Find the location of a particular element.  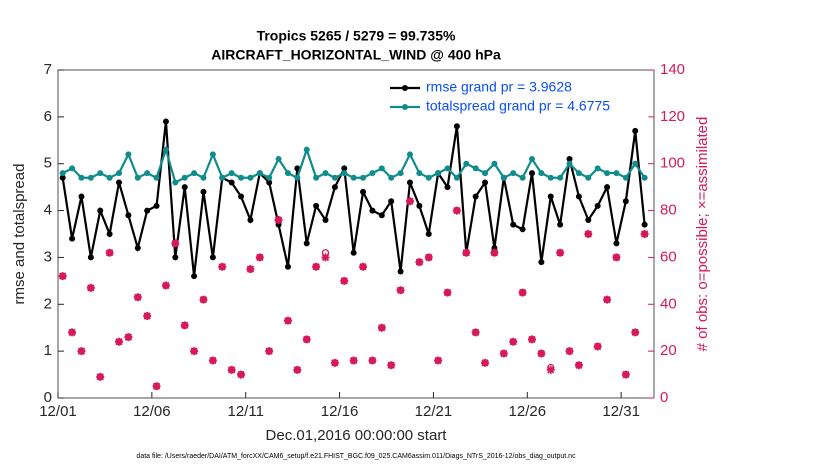

chart-subtitle: AIRCRAFT_HORIZONTAL_WIND @ 400 hPa is located at coordinates (356, 55).